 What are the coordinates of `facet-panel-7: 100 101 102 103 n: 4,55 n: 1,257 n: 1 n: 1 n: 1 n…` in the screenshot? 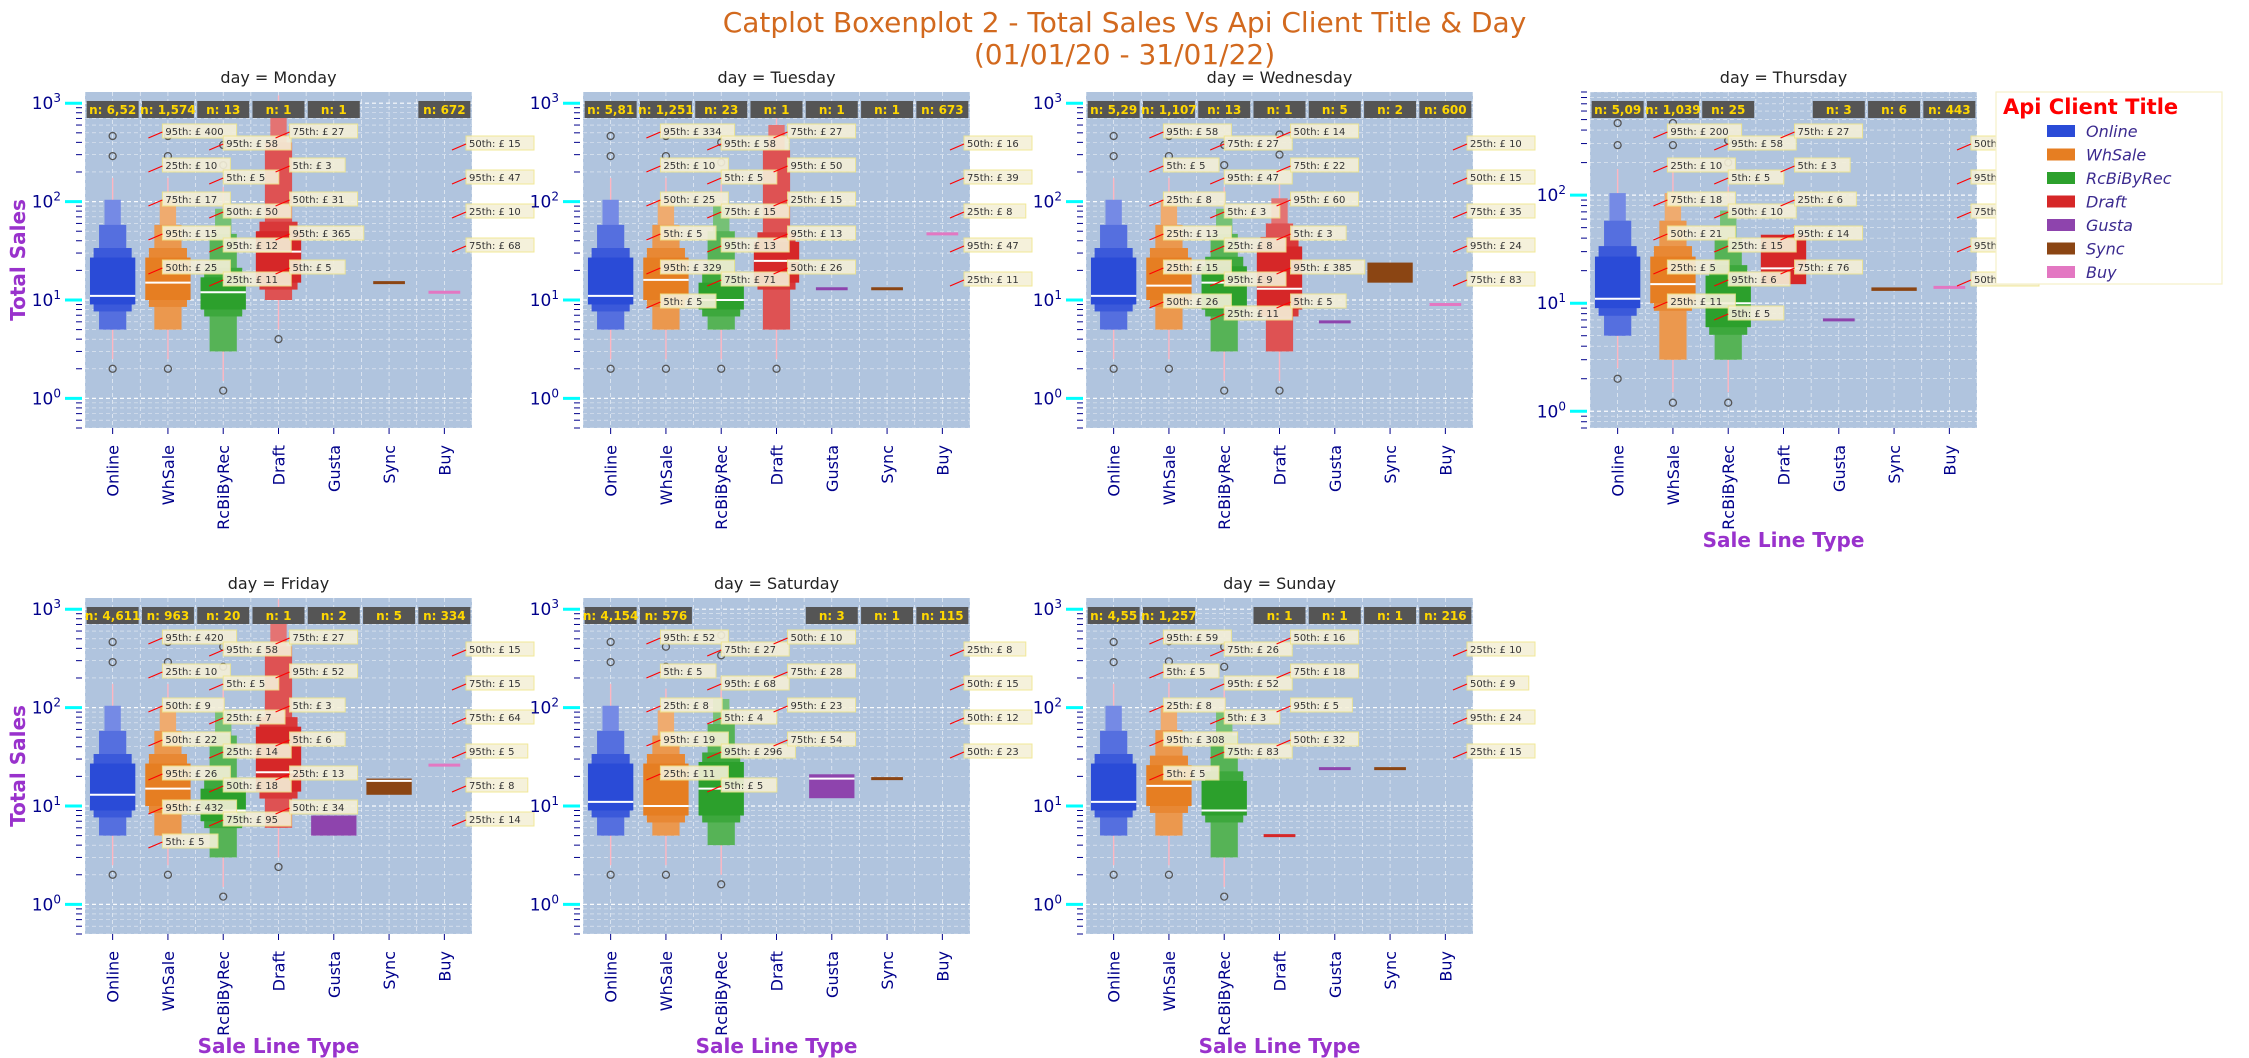 It's located at (1284, 816).